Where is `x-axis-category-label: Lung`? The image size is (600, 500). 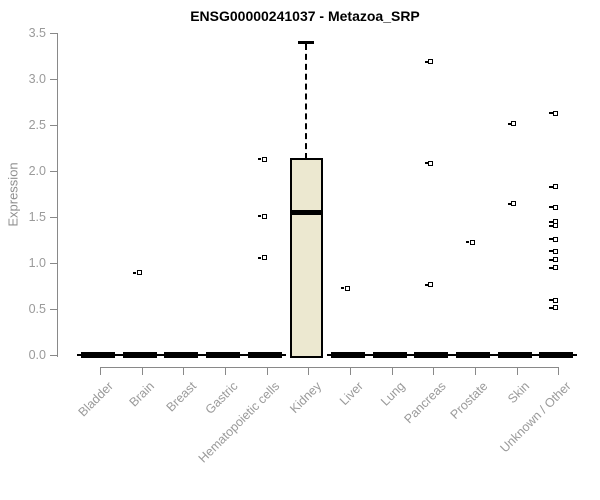
x-axis-category-label: Lung is located at coordinates (392, 394).